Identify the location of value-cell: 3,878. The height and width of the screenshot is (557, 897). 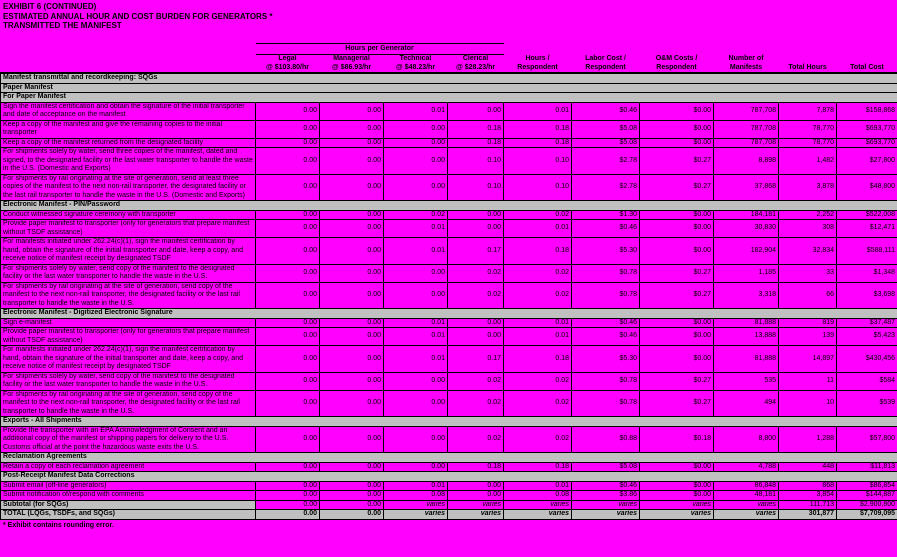
(808, 187).